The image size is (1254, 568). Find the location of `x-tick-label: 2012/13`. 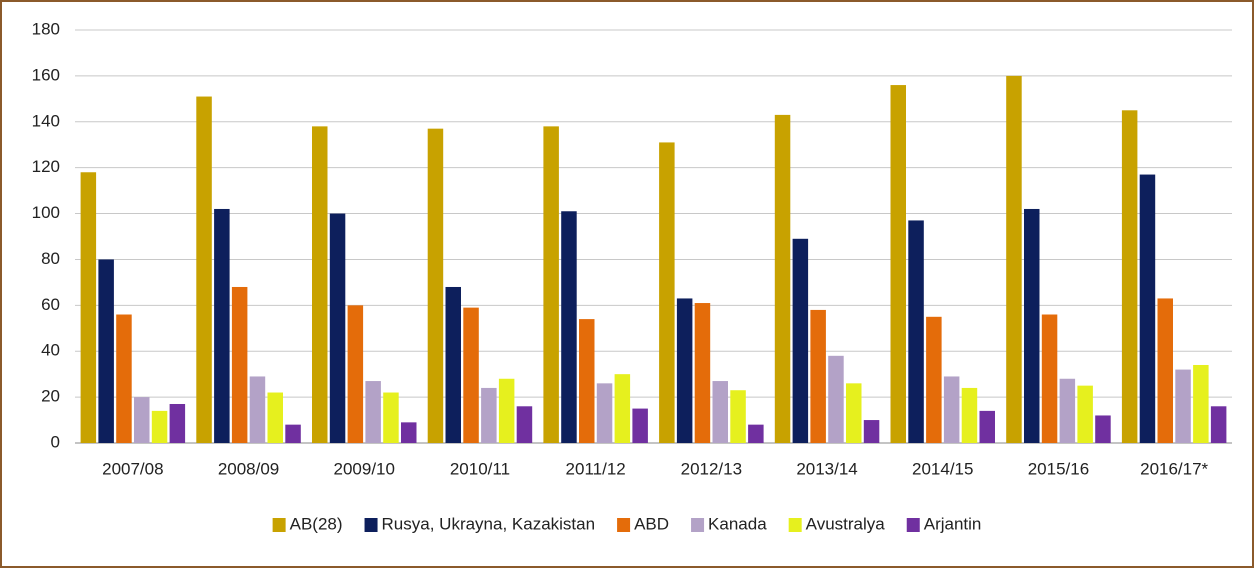

x-tick-label: 2012/13 is located at coordinates (711, 468).